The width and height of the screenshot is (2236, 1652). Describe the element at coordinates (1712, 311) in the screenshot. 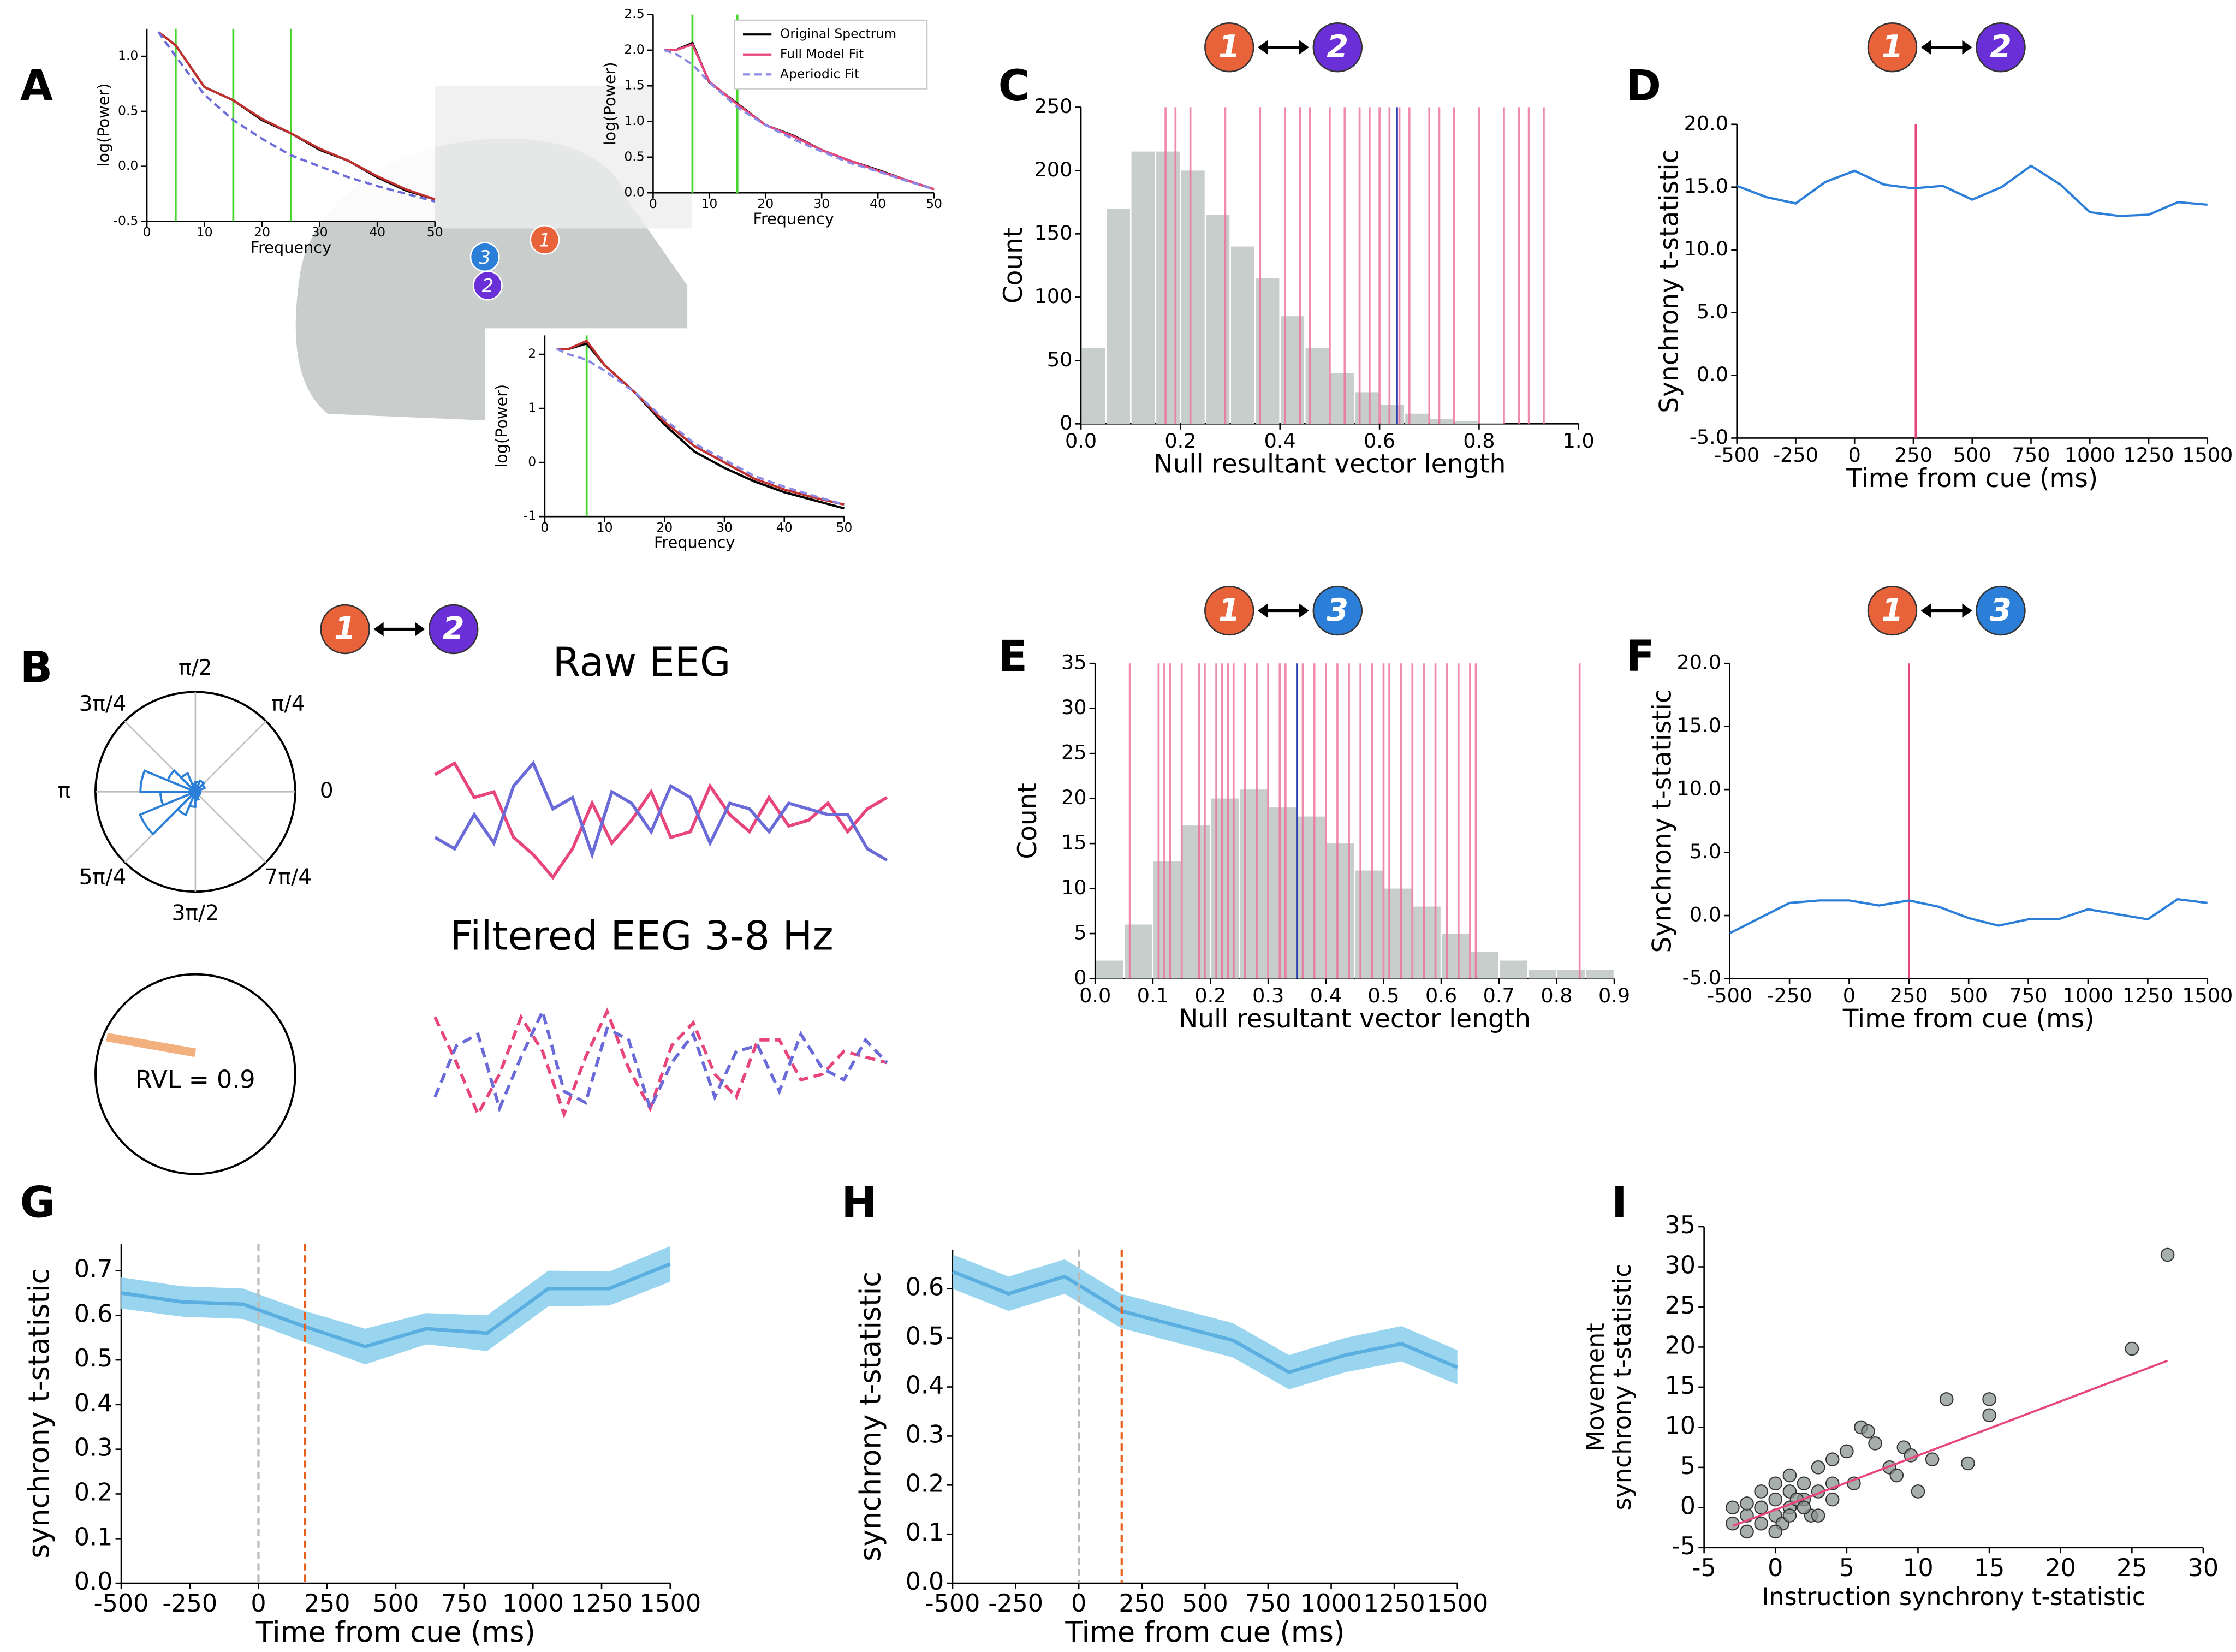

I see `y-tick-label: 5.0` at that location.